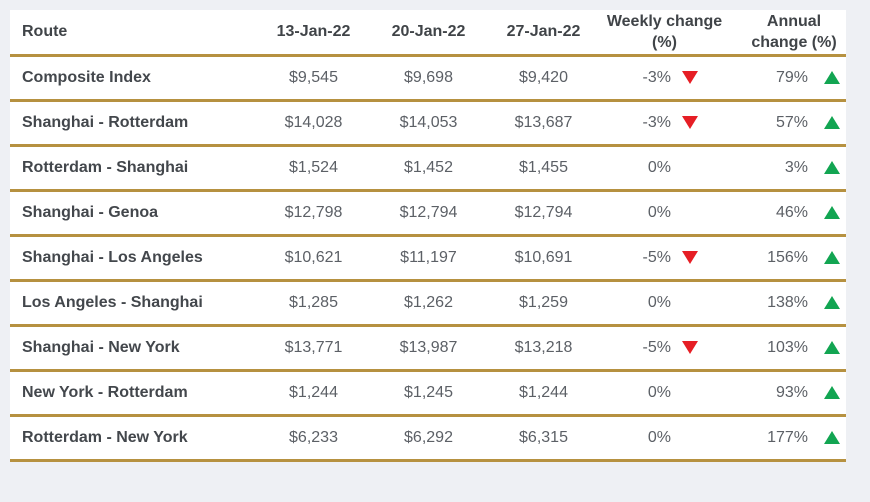 The height and width of the screenshot is (502, 870). I want to click on annual-change-cell: 57%, so click(787, 123).